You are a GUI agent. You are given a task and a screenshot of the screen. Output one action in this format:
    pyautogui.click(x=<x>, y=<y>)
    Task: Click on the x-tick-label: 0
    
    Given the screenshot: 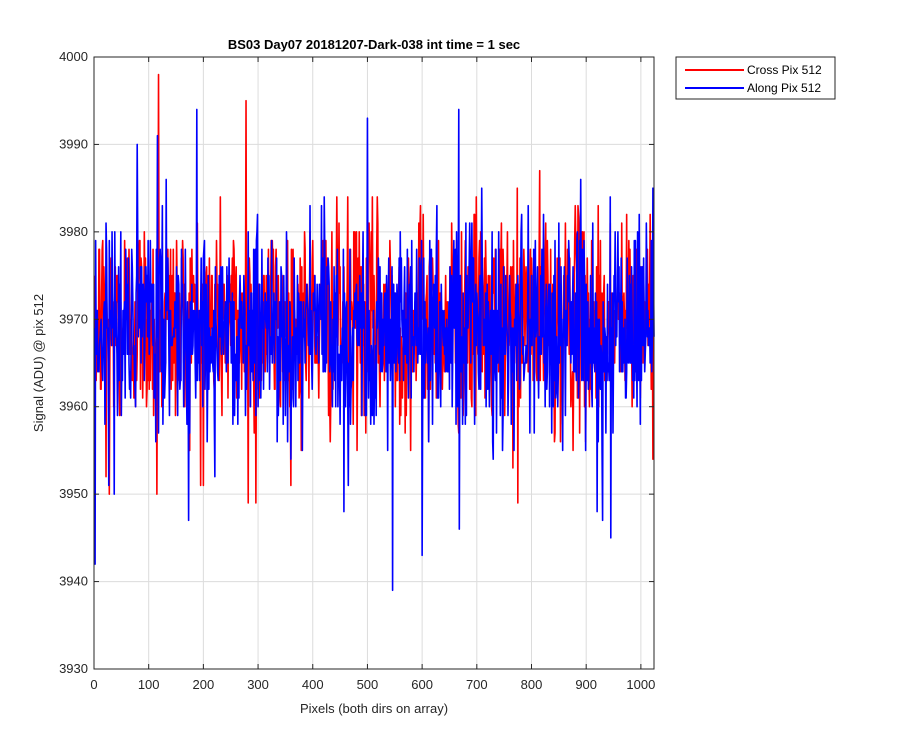 What is the action you would take?
    pyautogui.click(x=93, y=684)
    